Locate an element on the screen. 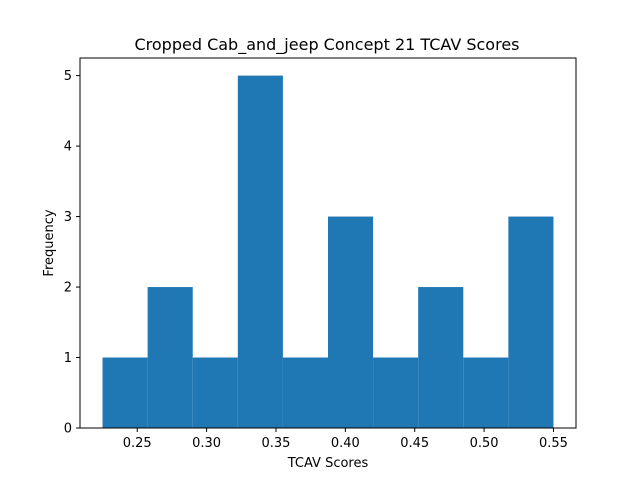  x-tick-label: 0.50 is located at coordinates (484, 443).